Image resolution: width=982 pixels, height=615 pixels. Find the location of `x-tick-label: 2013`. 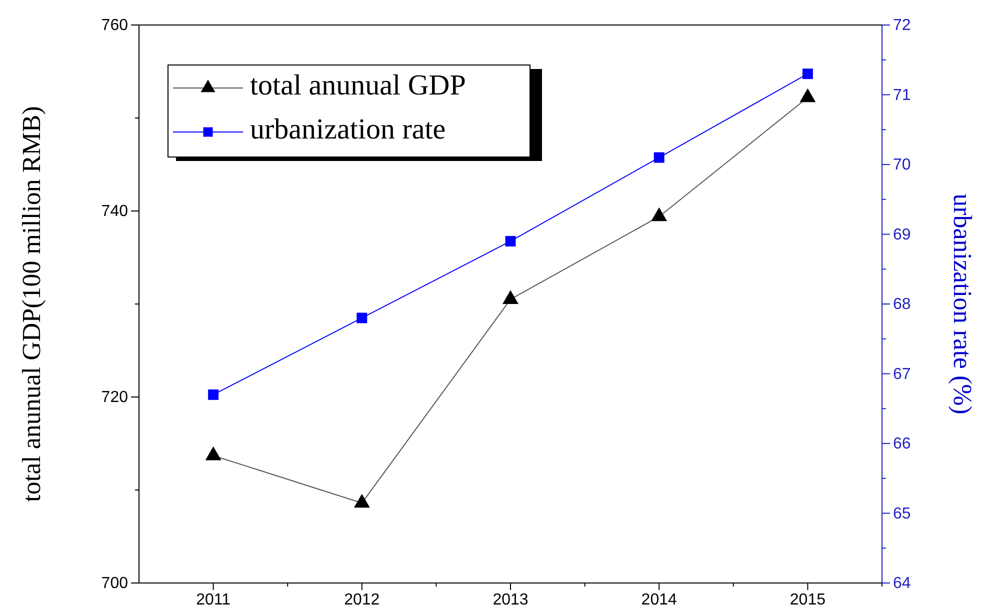

x-tick-label: 2013 is located at coordinates (510, 599).